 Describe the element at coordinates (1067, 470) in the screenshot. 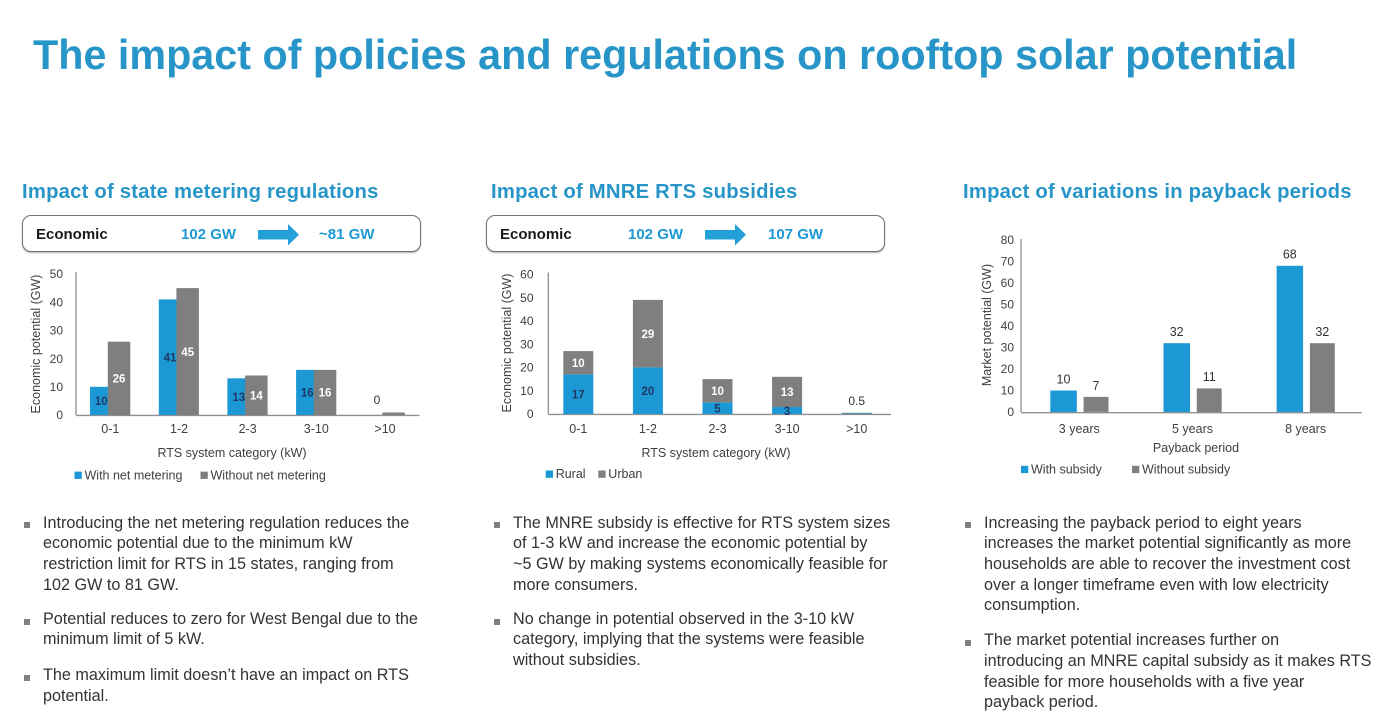

I see `svg-text: With subsidy` at that location.